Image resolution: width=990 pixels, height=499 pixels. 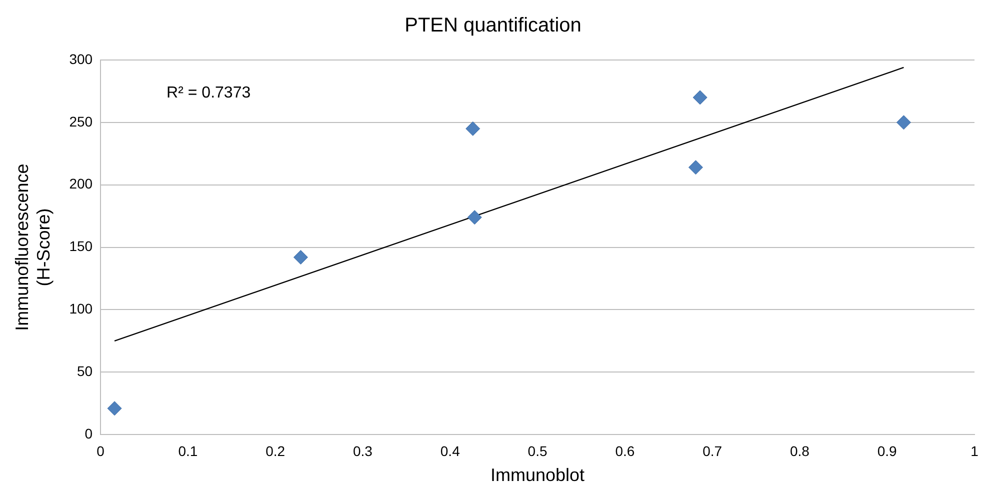 What do you see at coordinates (625, 450) in the screenshot?
I see `x-tick-label: 0.6` at bounding box center [625, 450].